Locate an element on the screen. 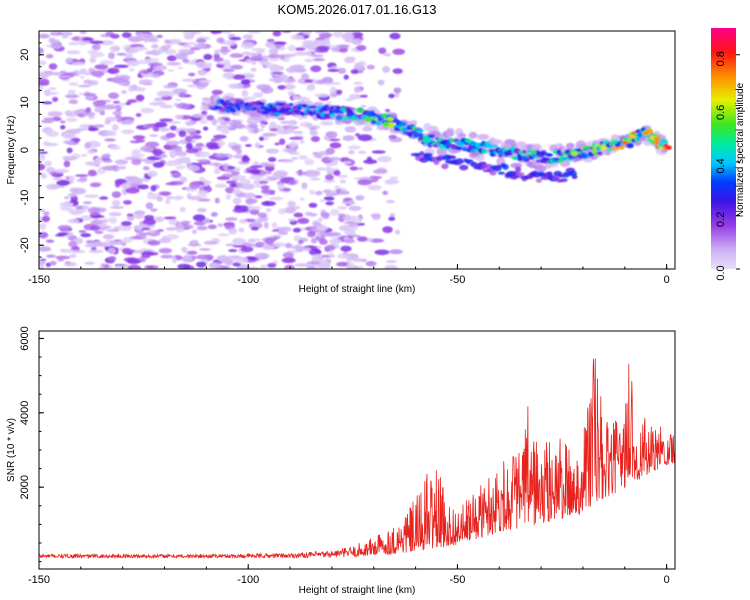 The image size is (750, 600). snr-y-ticks: 2000 4000 6000 is located at coordinates (31, 444).